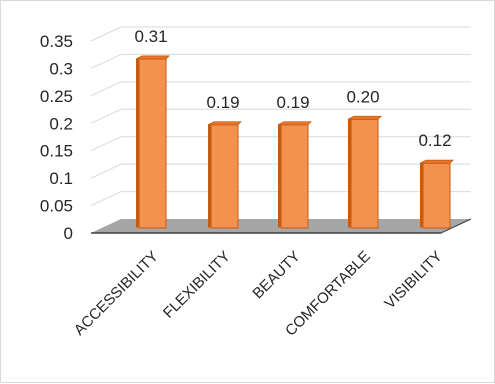  Describe the element at coordinates (56, 206) in the screenshot. I see `y-tick-label: 0.05` at that location.